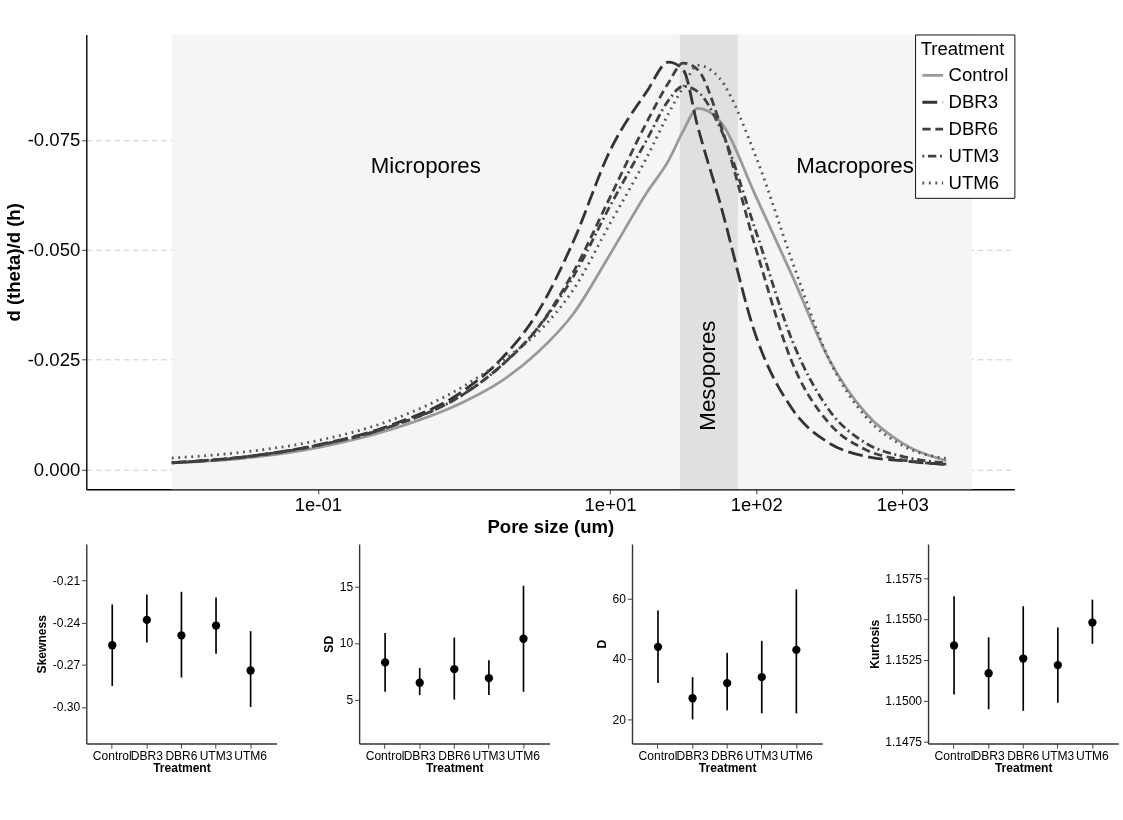 The width and height of the screenshot is (1123, 820). I want to click on x-tick-label: 1e+03, so click(902, 505).